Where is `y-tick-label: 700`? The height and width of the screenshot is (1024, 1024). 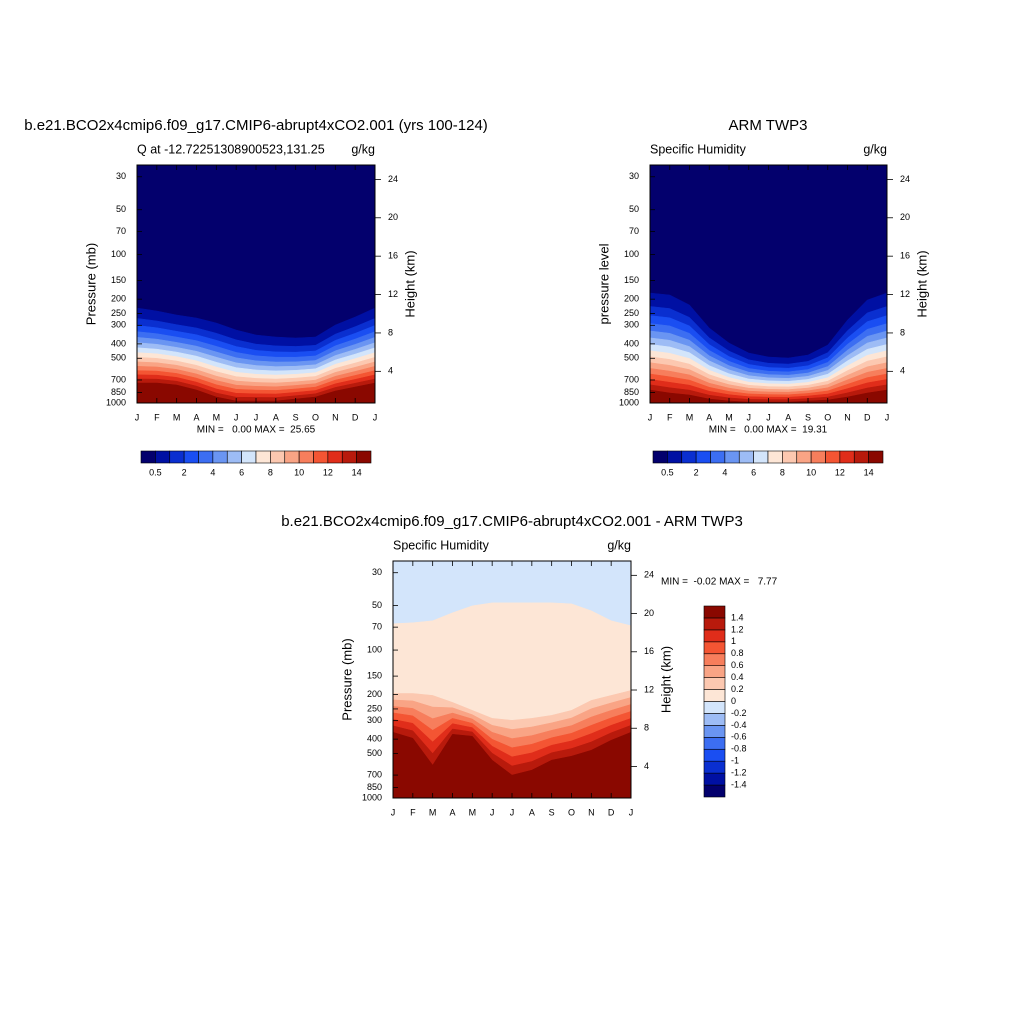 y-tick-label: 700 is located at coordinates (118, 379).